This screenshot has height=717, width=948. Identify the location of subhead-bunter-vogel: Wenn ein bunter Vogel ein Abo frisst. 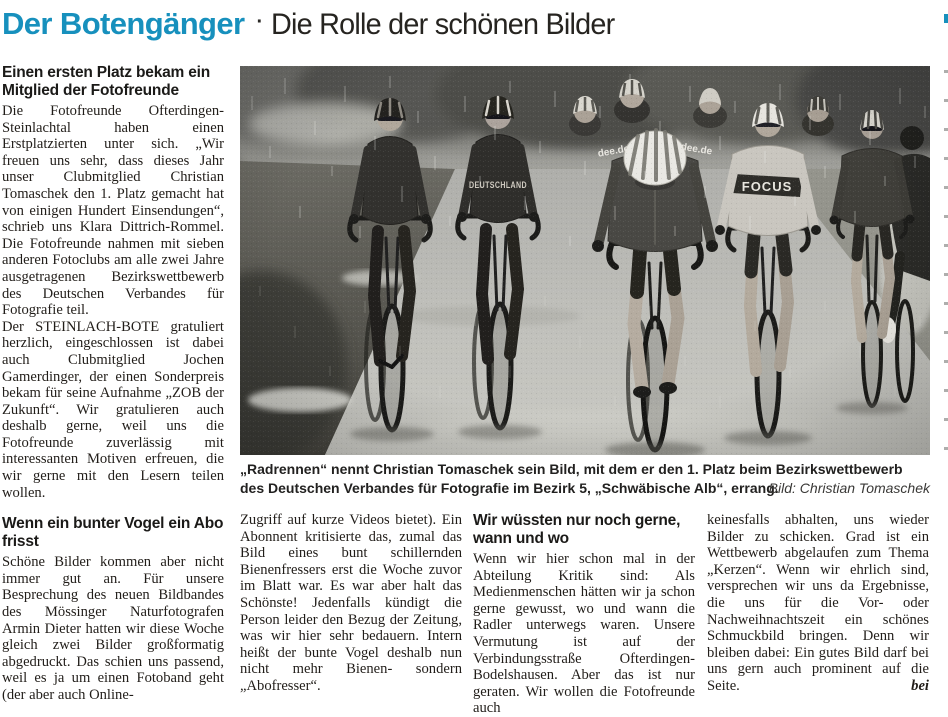
(113, 533).